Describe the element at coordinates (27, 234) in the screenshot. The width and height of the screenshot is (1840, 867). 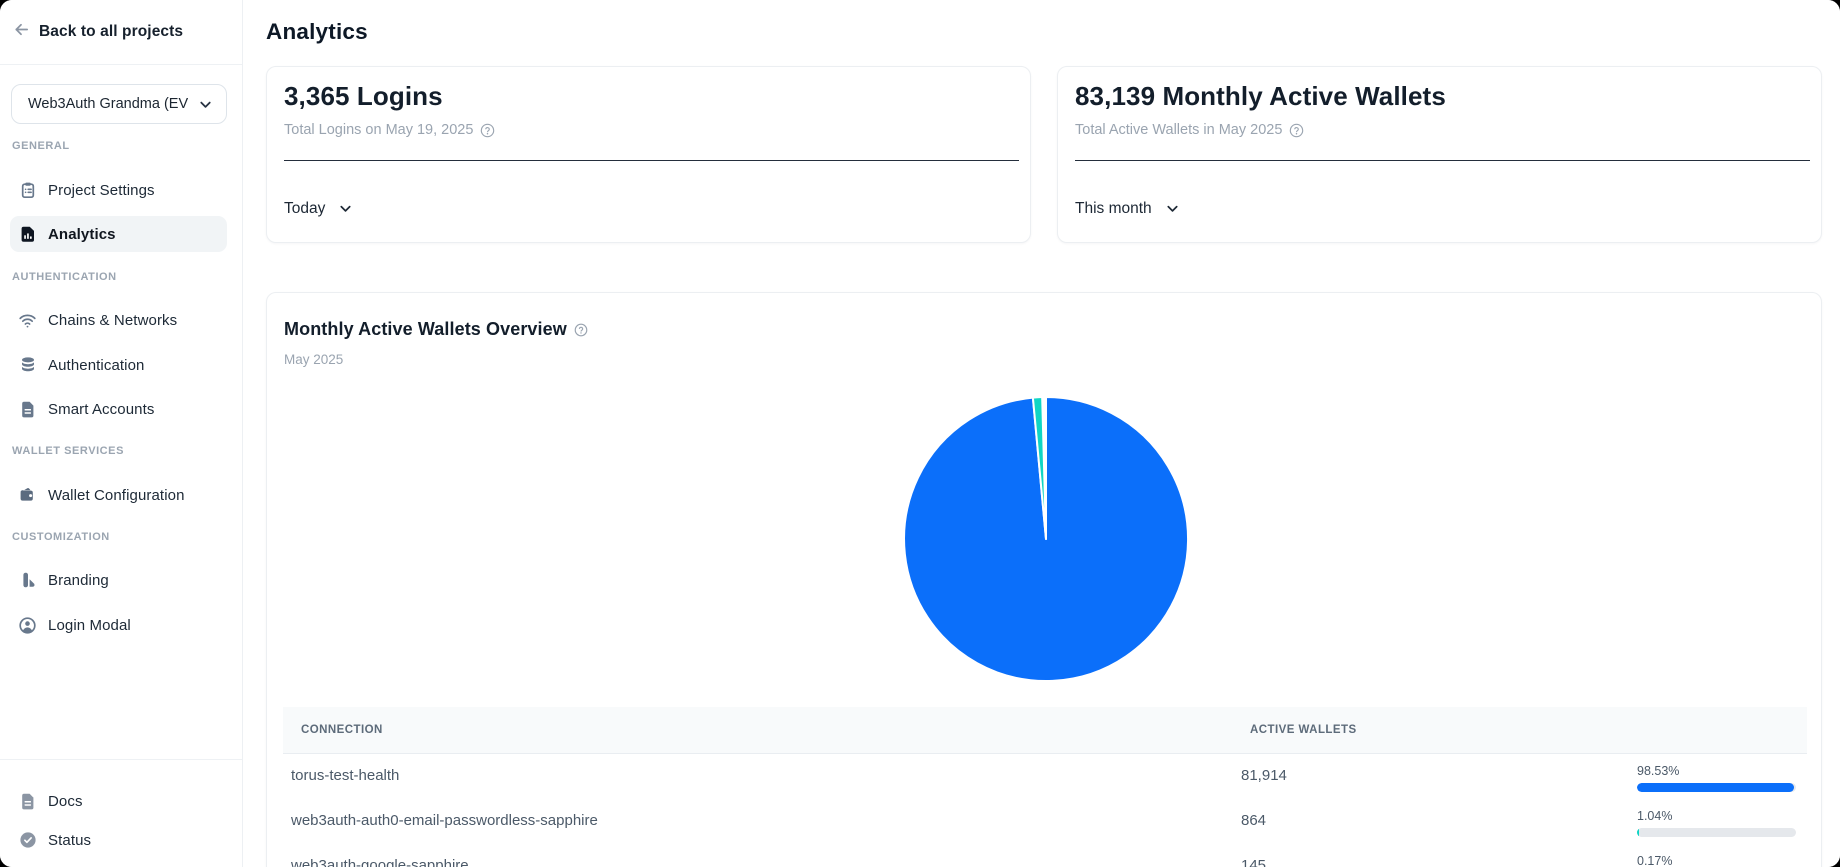
I see `bar-chart-icon` at that location.